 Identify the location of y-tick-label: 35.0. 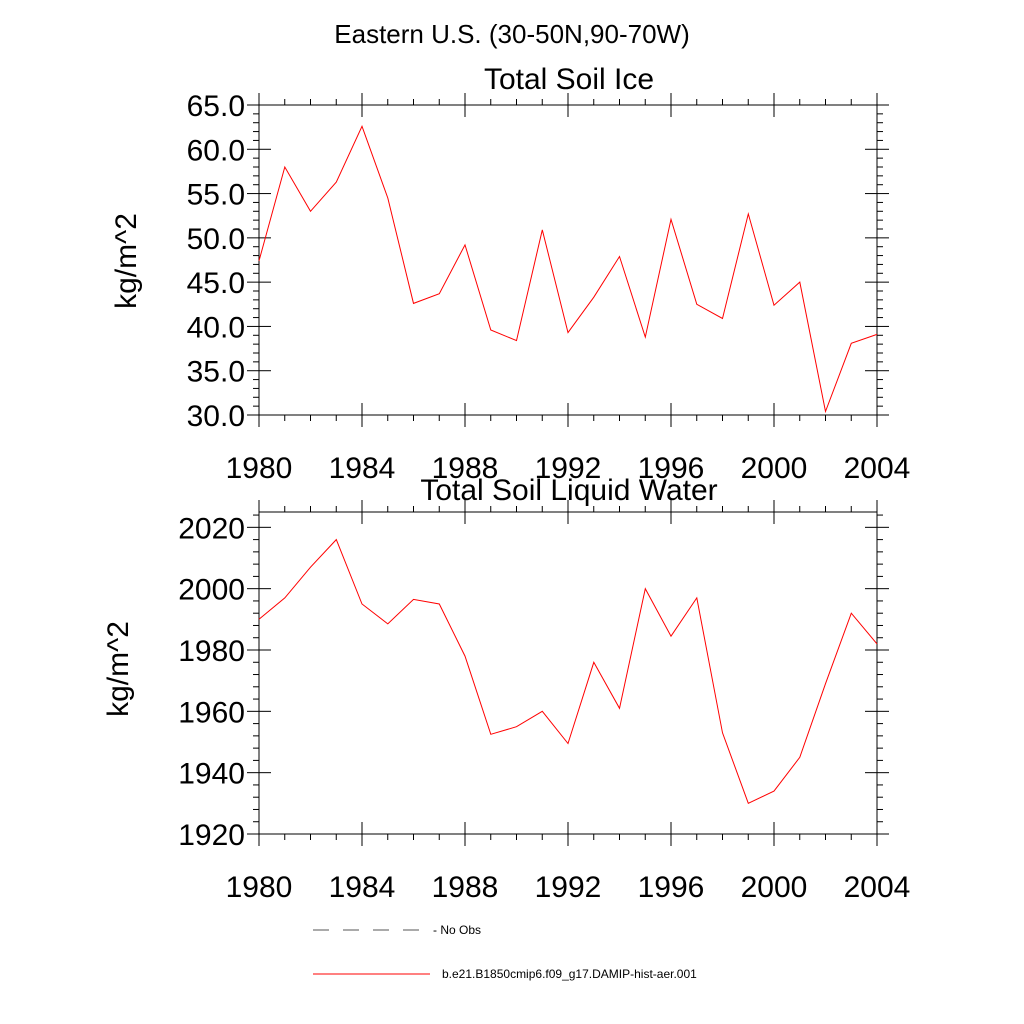
(216, 372).